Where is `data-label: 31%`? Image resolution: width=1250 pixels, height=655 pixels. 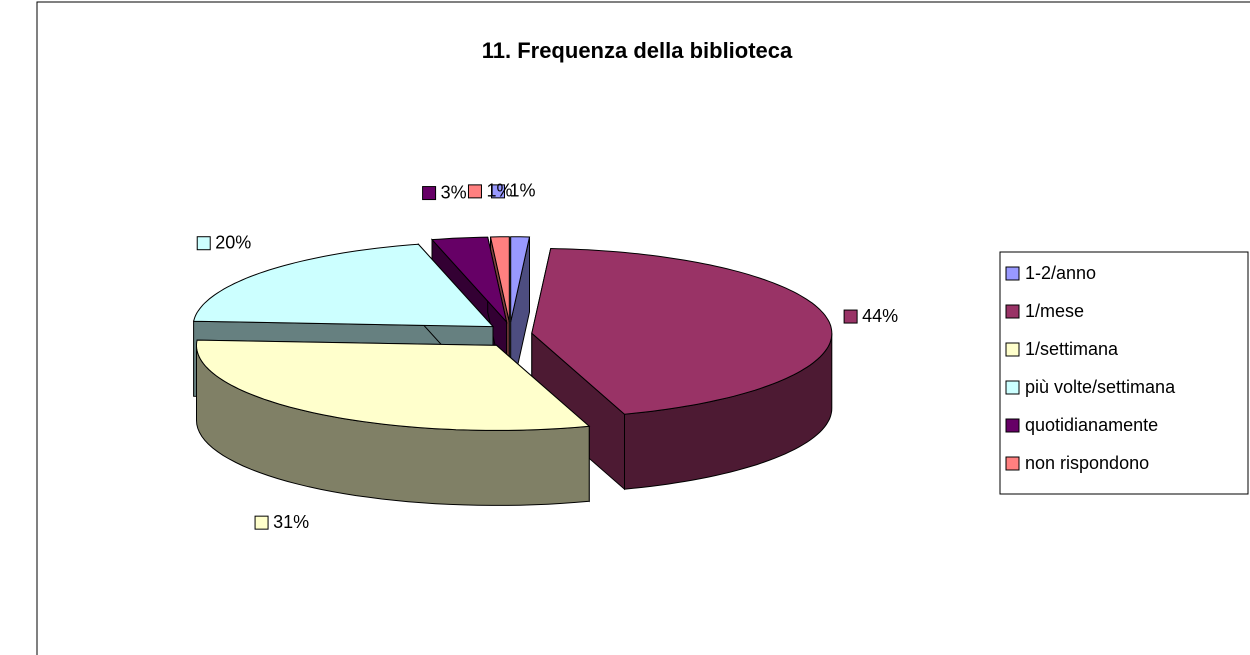 data-label: 31% is located at coordinates (291, 522).